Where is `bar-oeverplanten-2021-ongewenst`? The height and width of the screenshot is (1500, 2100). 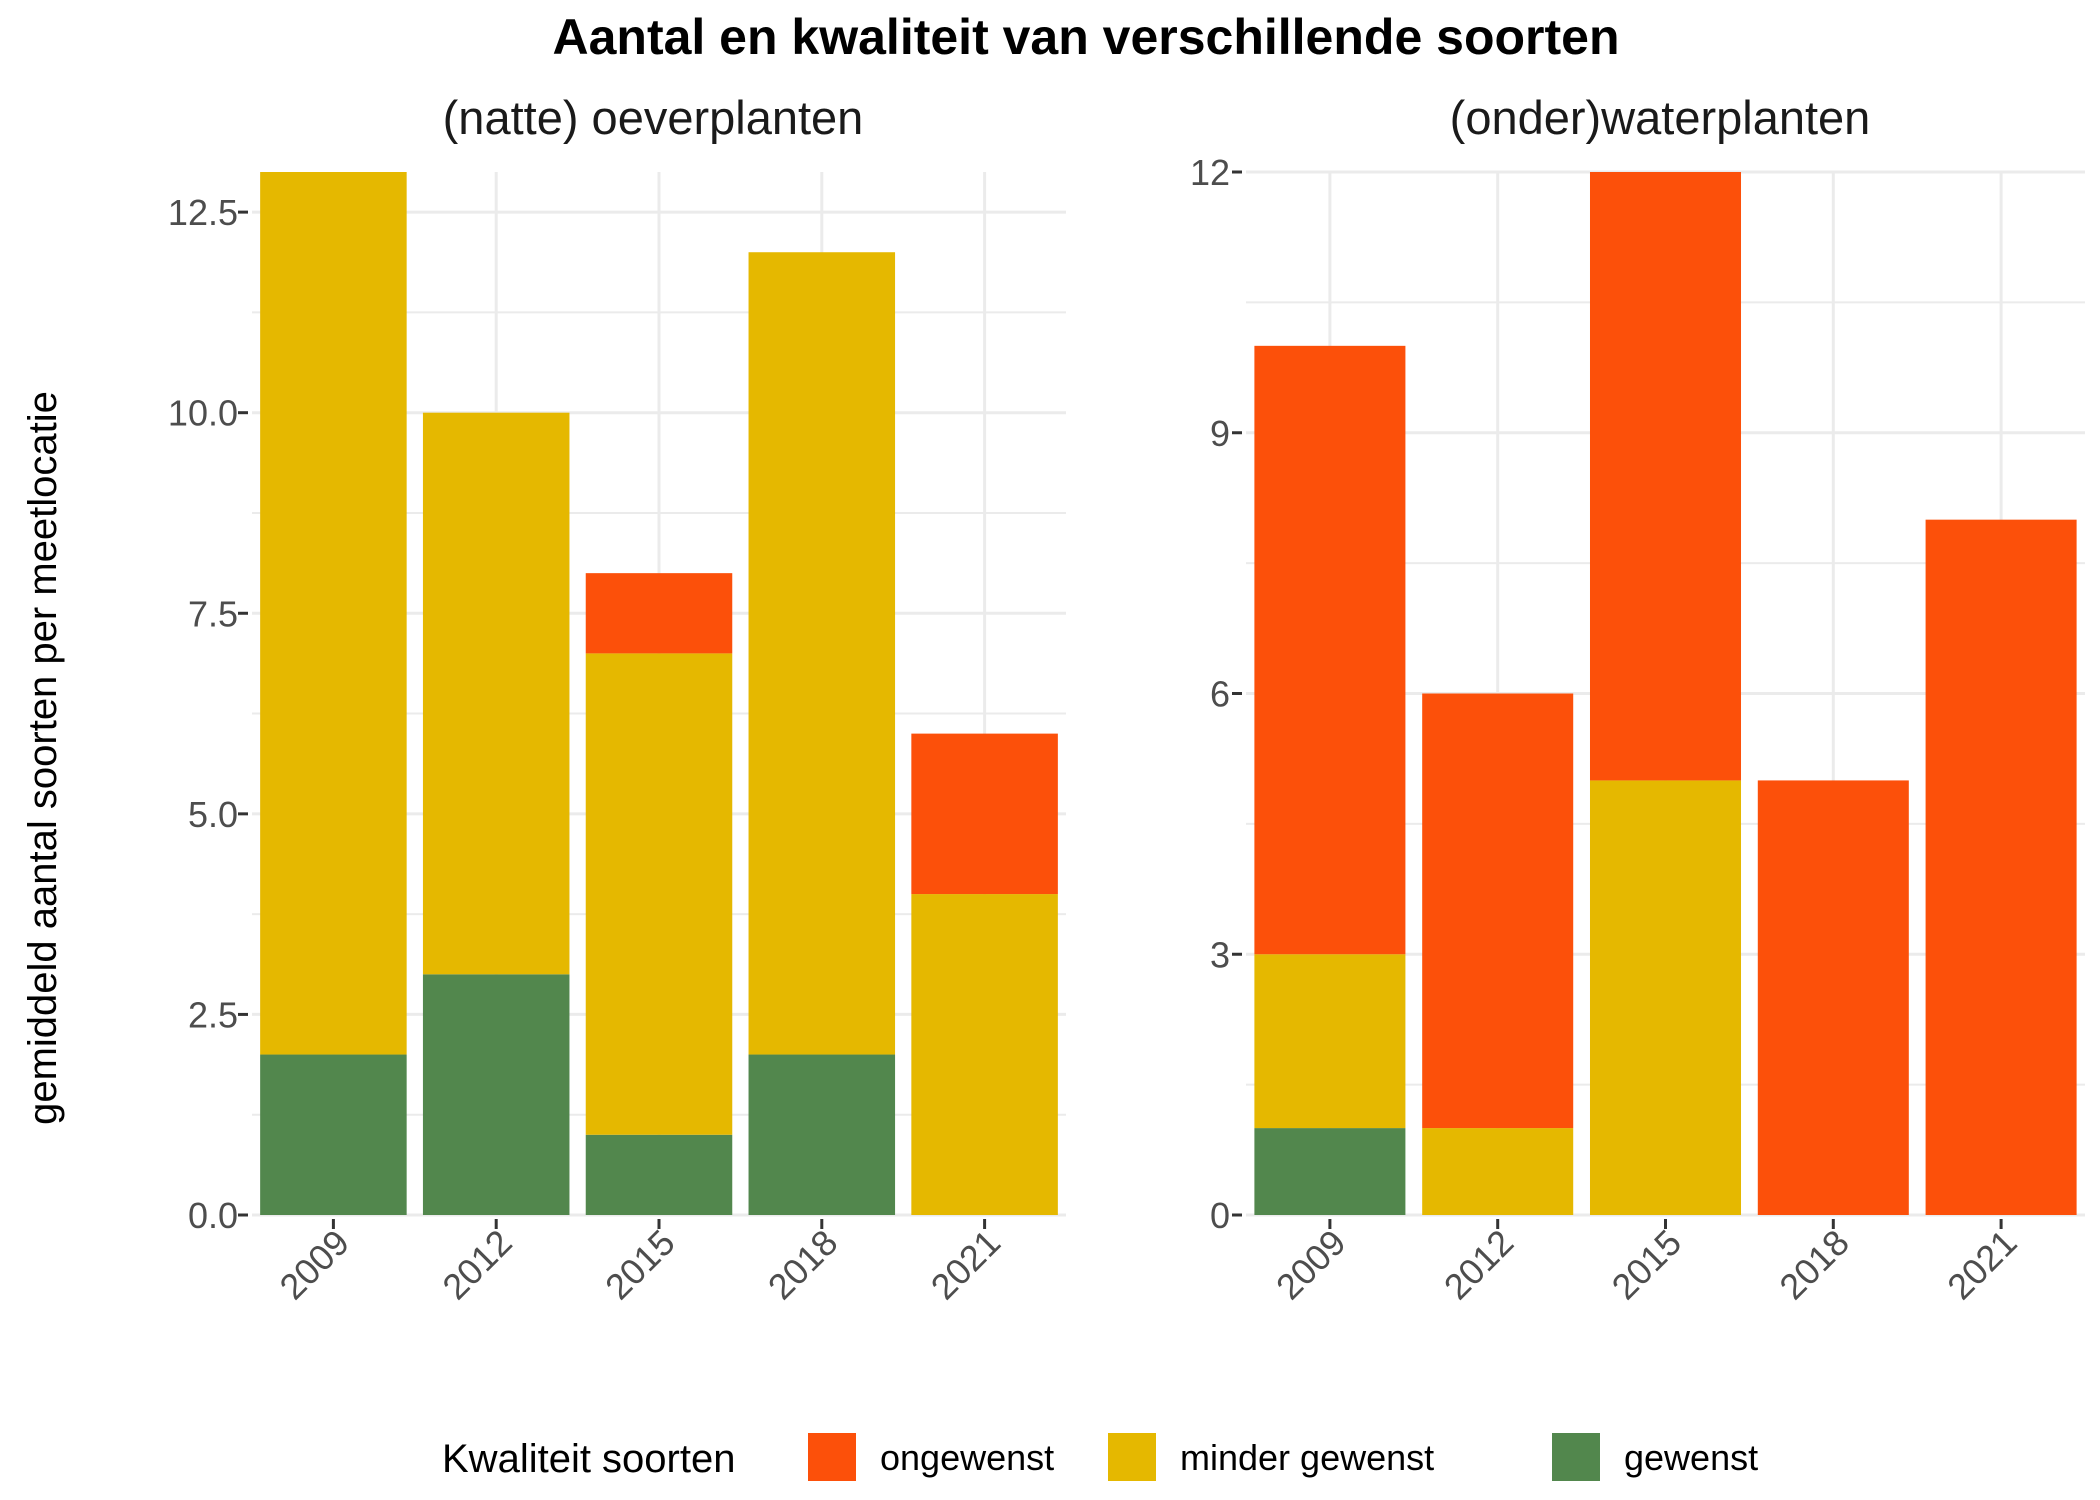 bar-oeverplanten-2021-ongewenst is located at coordinates (984, 814).